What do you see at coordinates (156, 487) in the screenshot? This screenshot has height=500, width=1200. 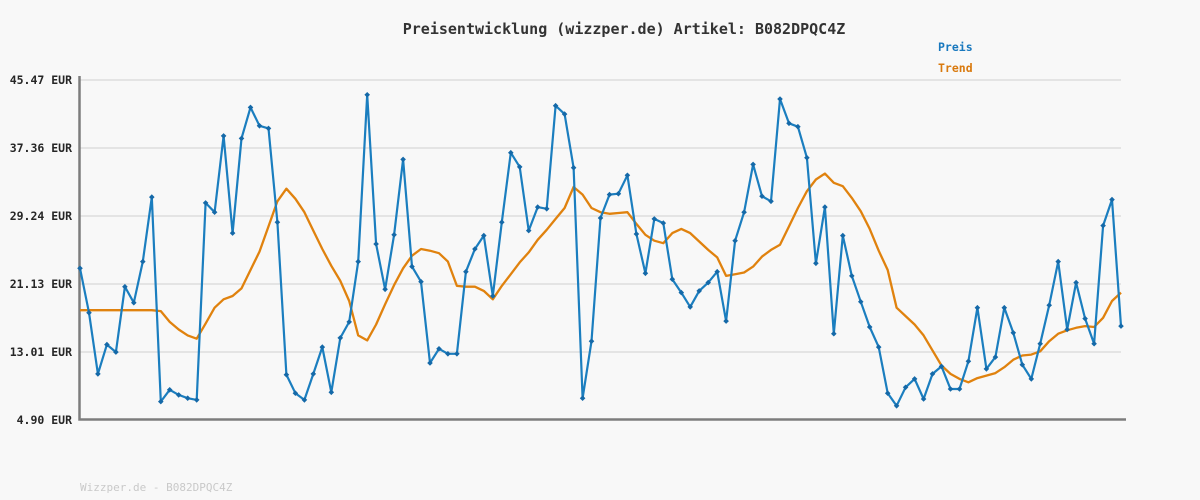 I see `footer-watermark: Wizzper.de - B082DPQC4Z` at bounding box center [156, 487].